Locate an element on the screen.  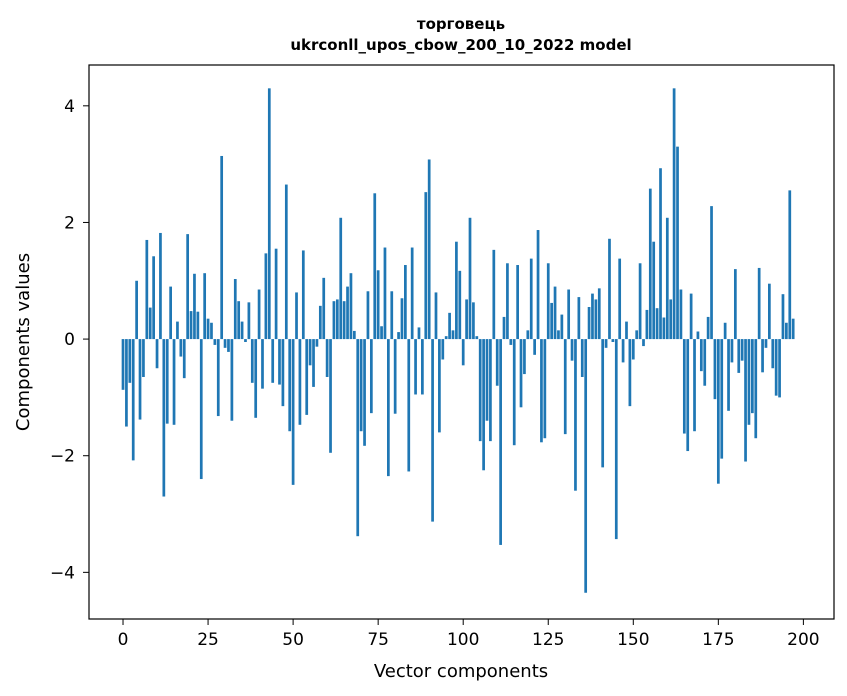
y-tick-label: 0 is located at coordinates (69, 340).